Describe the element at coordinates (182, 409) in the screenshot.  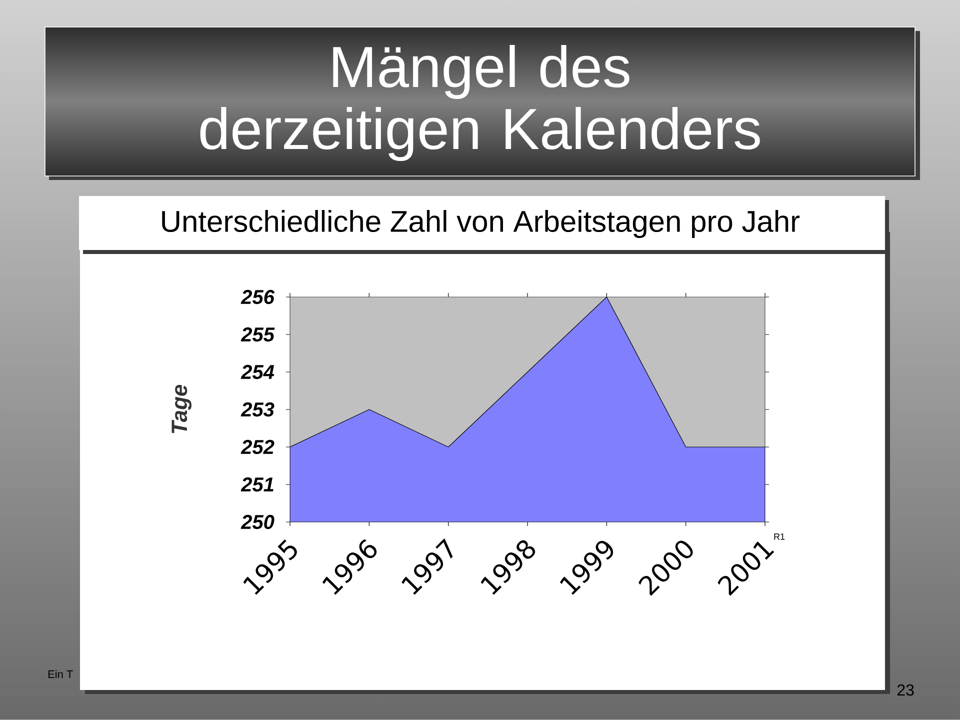
I see `y-axis-title: Tage` at that location.